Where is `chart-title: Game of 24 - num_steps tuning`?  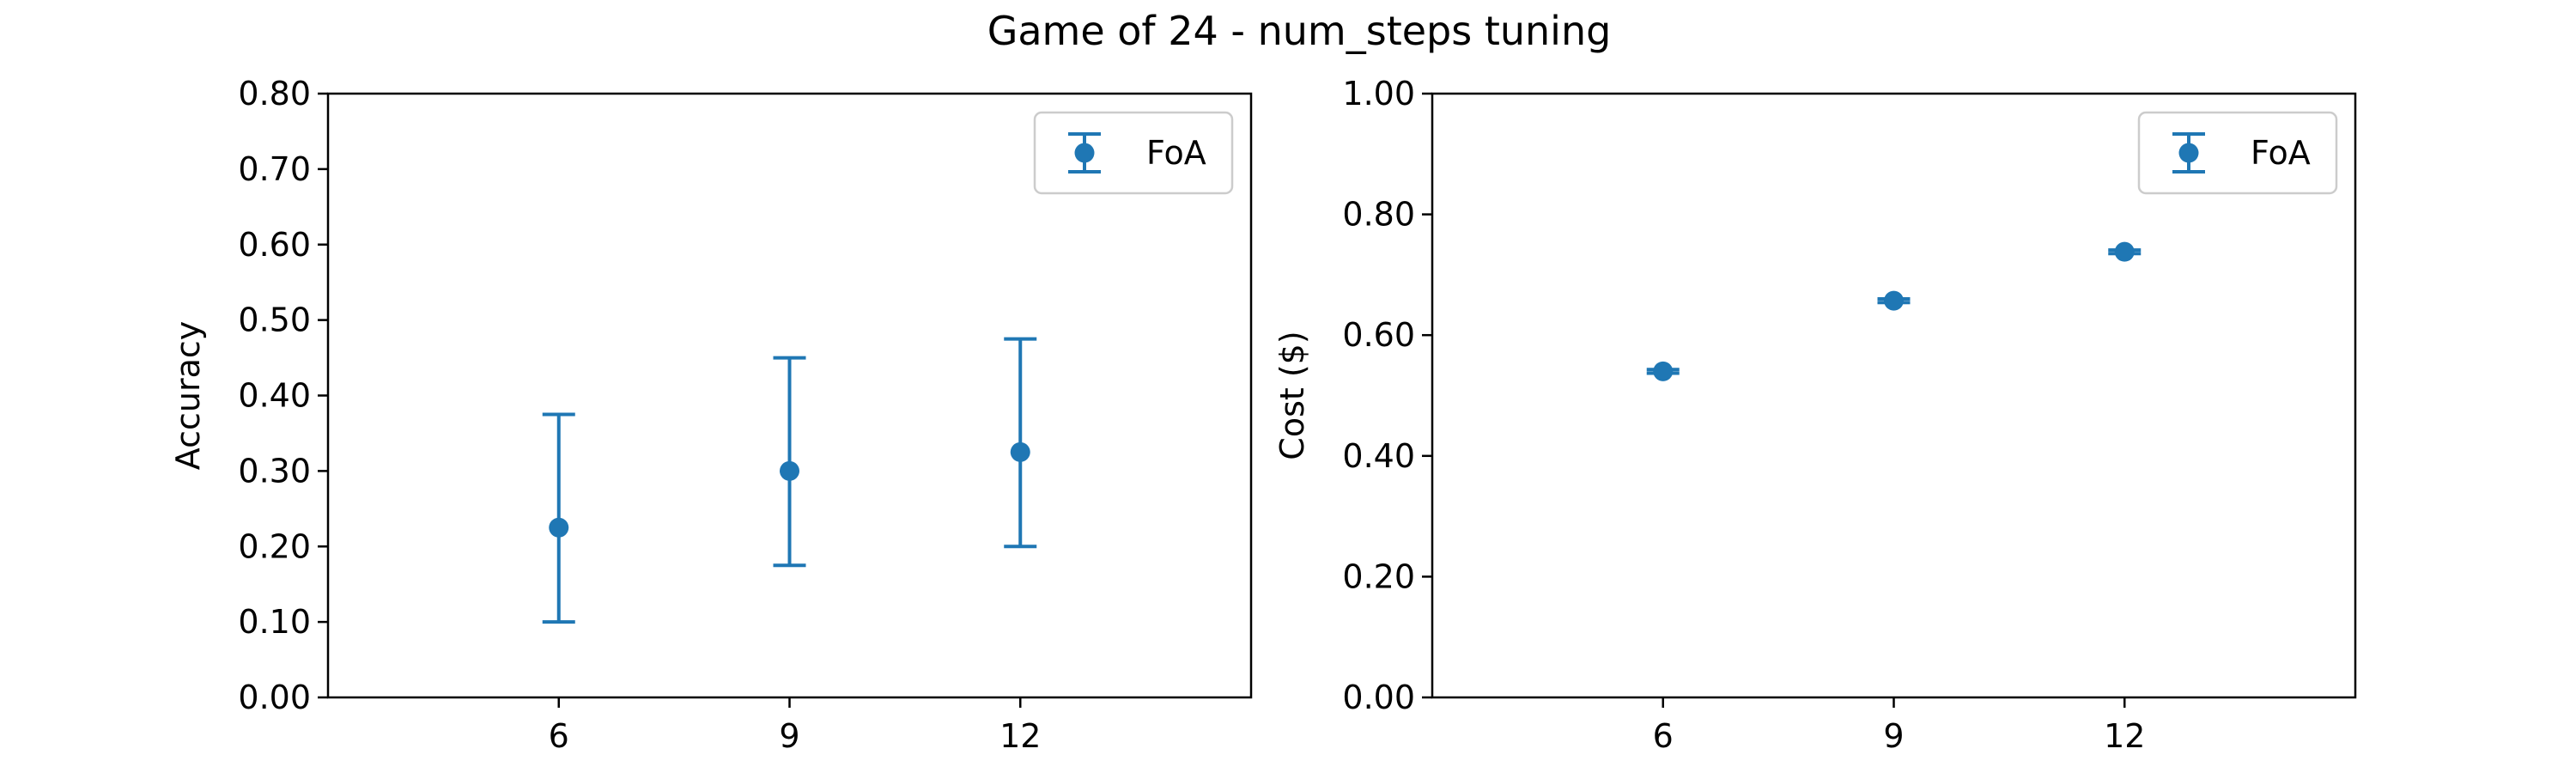
chart-title: Game of 24 - num_steps tuning is located at coordinates (1299, 31).